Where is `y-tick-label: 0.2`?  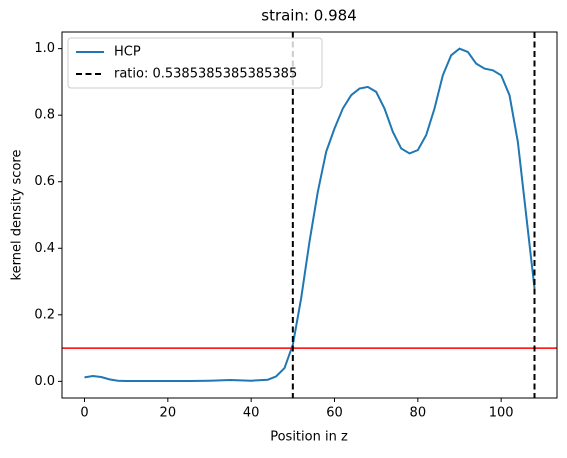 y-tick-label: 0.2 is located at coordinates (44, 314).